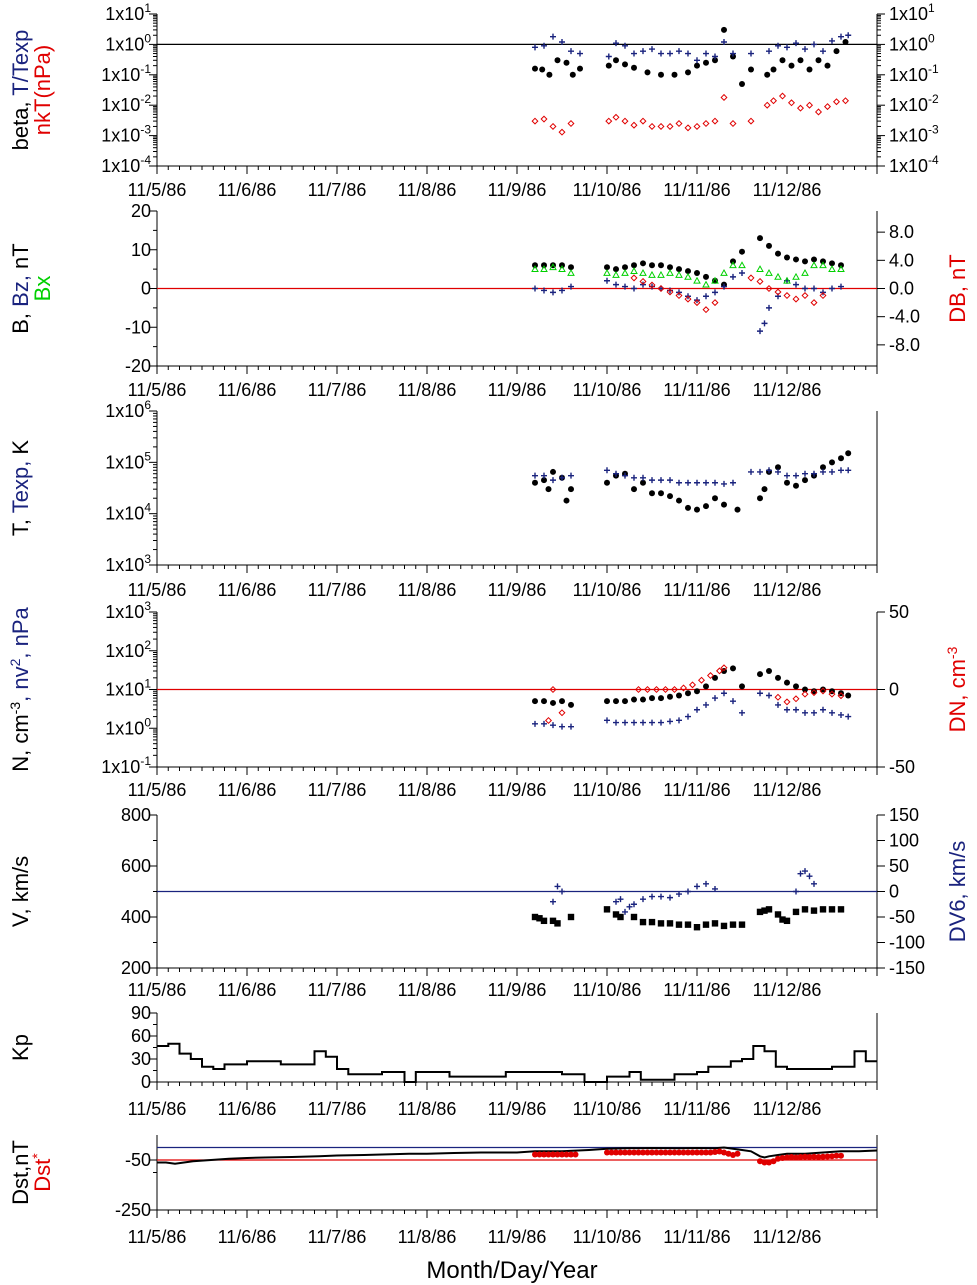  What do you see at coordinates (42, 289) in the screenshot?
I see `y-axis-label-2: Bx` at bounding box center [42, 289].